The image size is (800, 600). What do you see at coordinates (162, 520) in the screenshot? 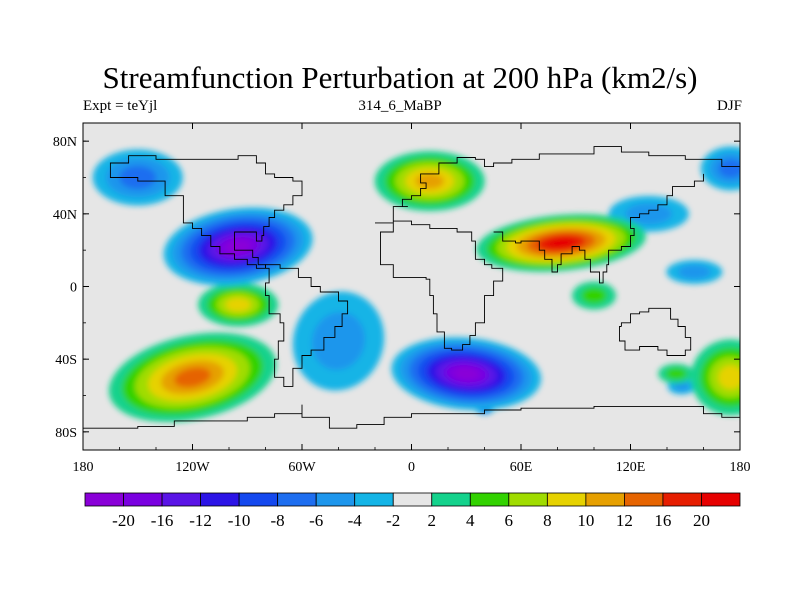
I see `colorbar-label: -16` at bounding box center [162, 520].